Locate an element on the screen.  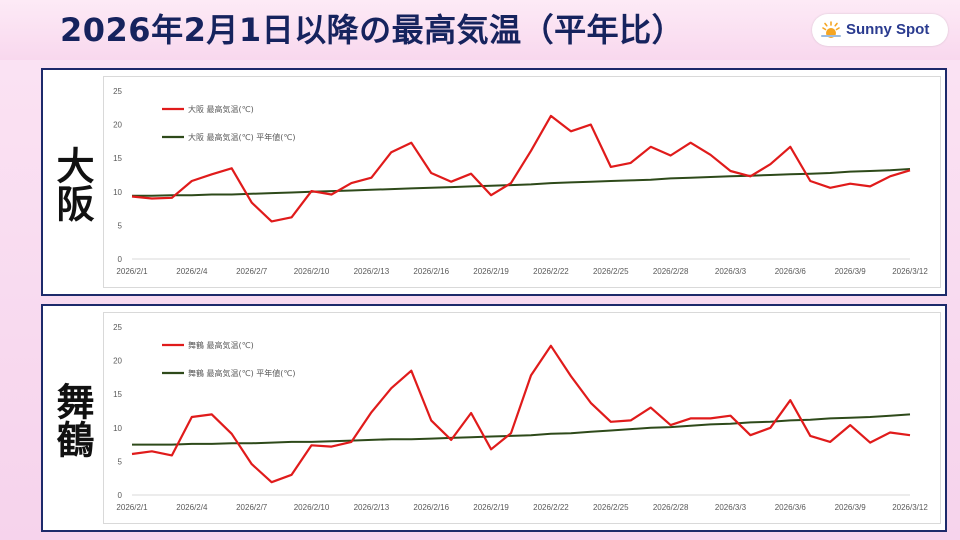
city-label-maizuru: 舞鶴 is located at coordinates (72, 420).